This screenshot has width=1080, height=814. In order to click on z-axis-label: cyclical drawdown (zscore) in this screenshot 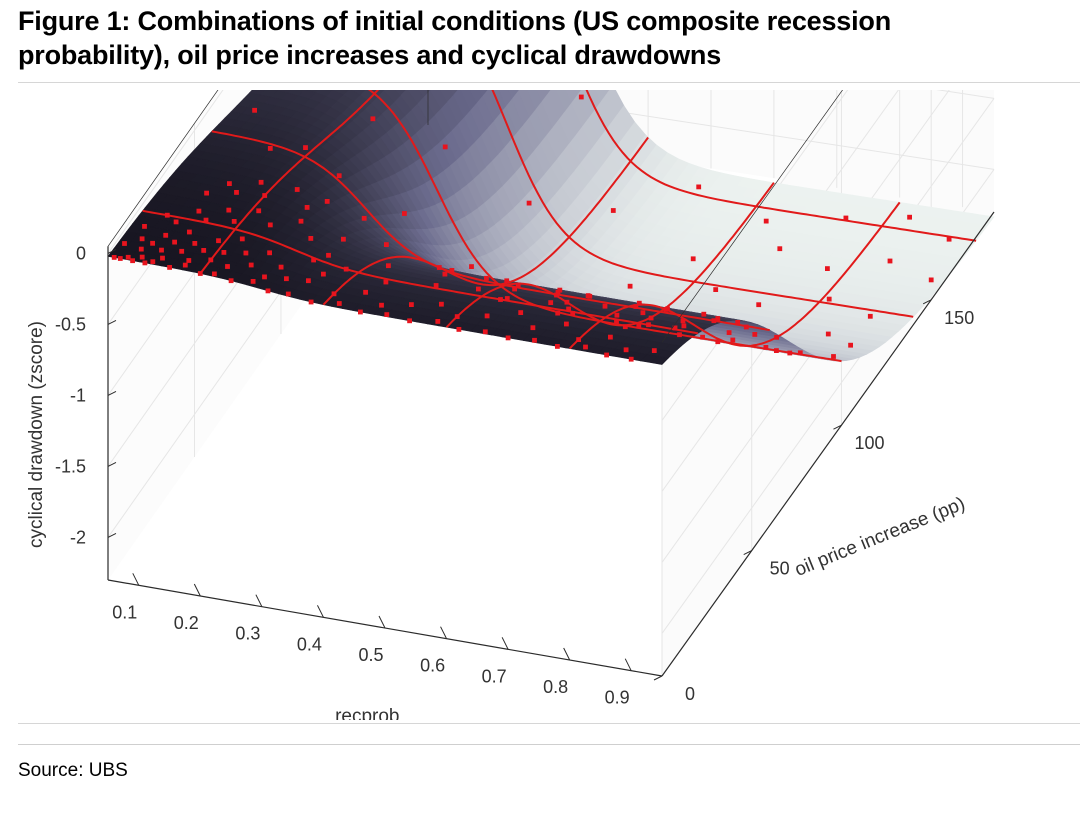, I will do `click(36, 434)`.